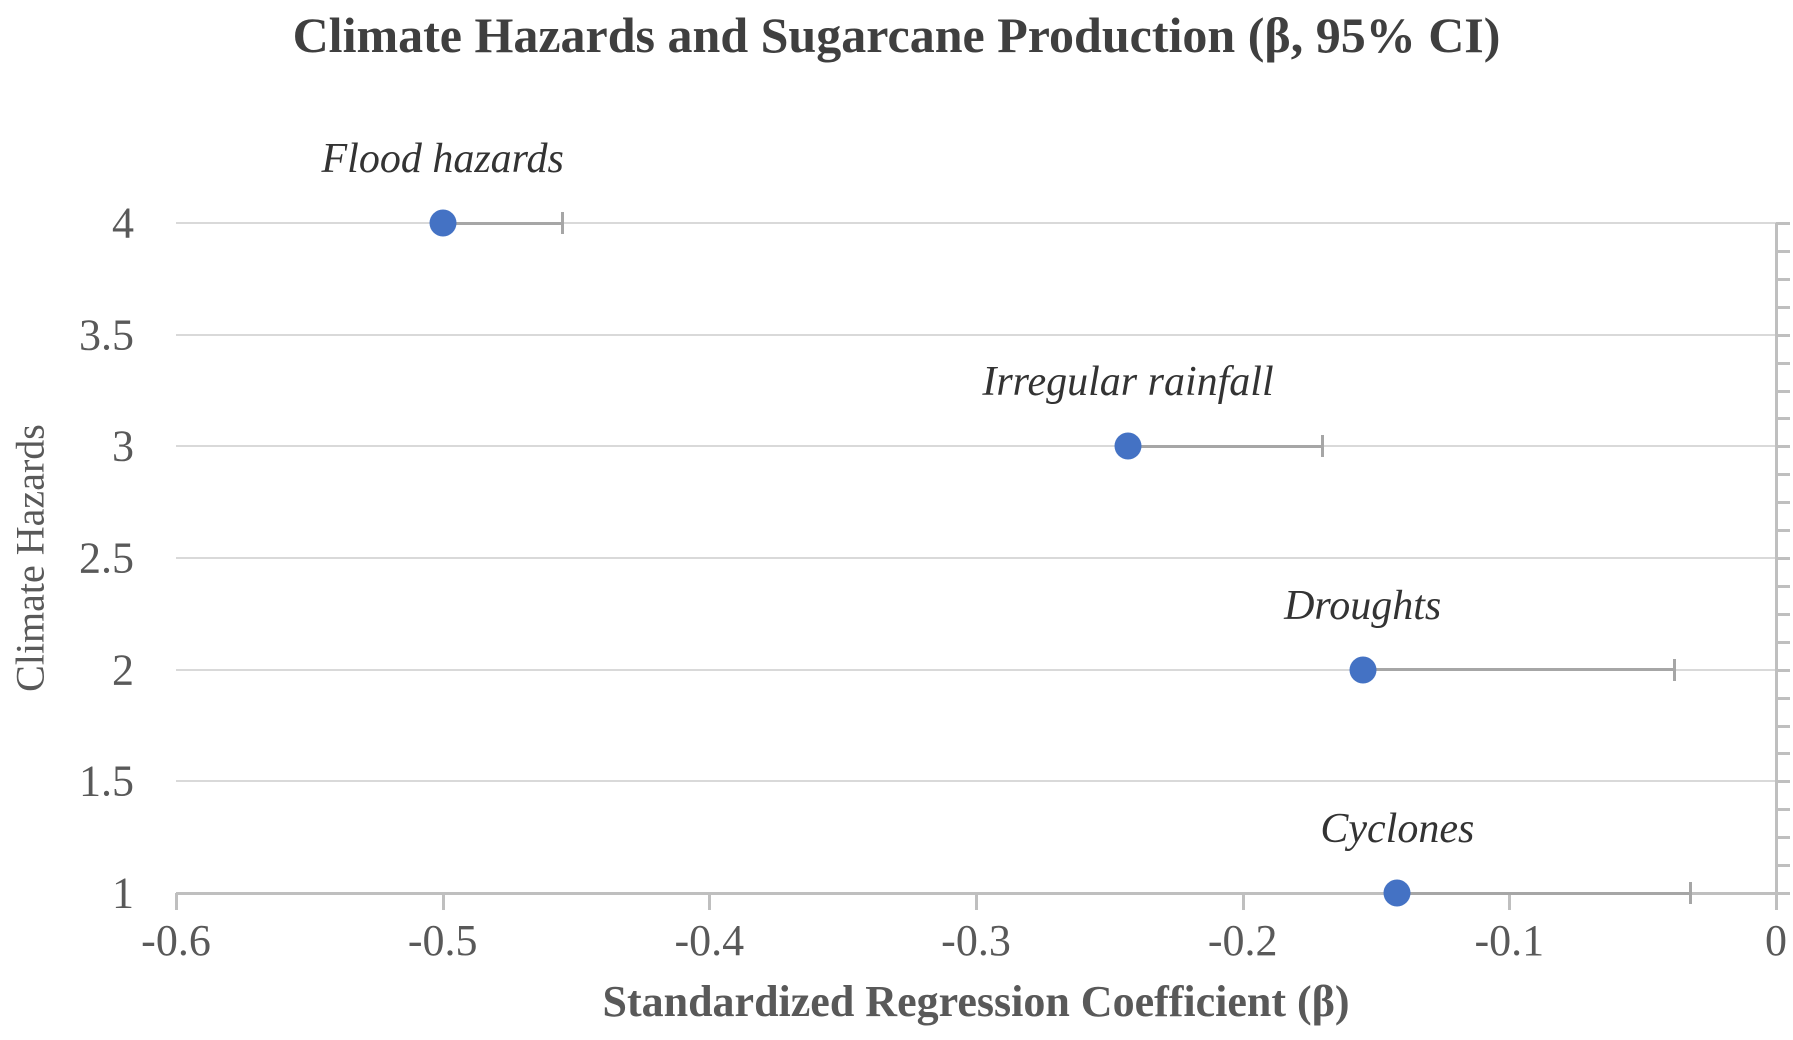  I want to click on x-axis-title: Standardized Regression Coefficient (β), so click(976, 1001).